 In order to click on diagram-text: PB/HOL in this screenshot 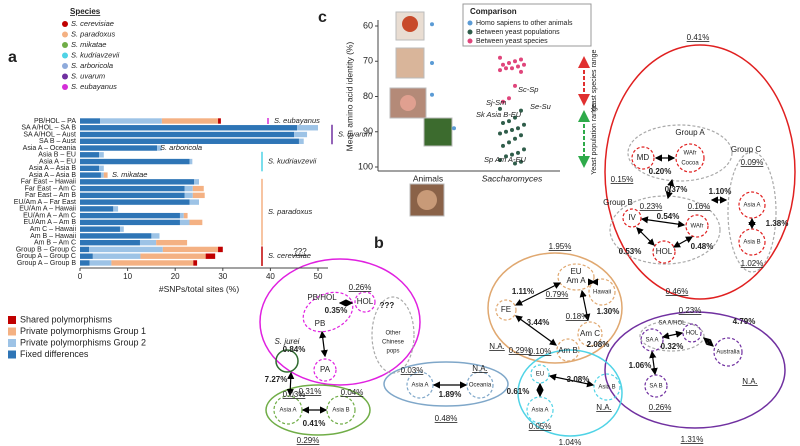, I will do `click(322, 297)`.